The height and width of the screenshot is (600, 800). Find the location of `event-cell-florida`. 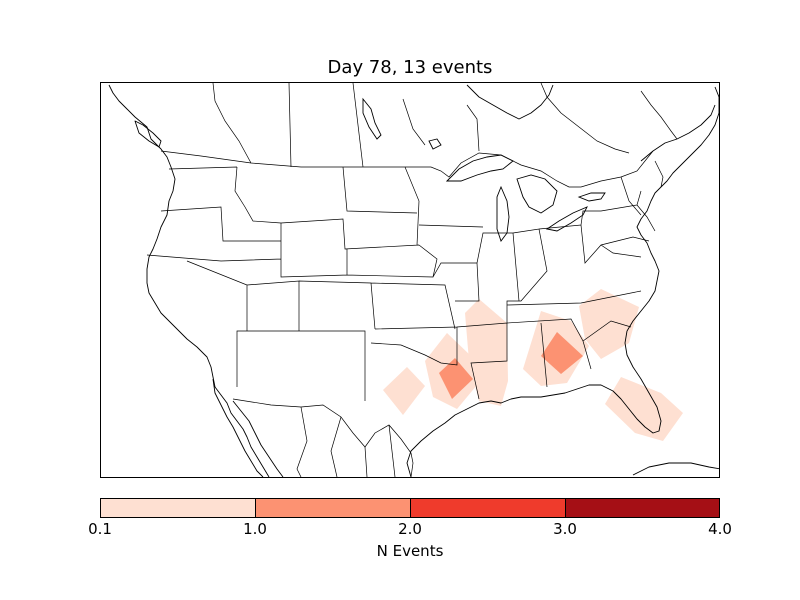

event-cell-florida is located at coordinates (644, 409).